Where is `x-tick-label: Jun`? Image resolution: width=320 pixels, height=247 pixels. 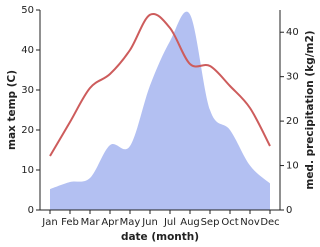
x-tick-label: Jun is located at coordinates (149, 222).